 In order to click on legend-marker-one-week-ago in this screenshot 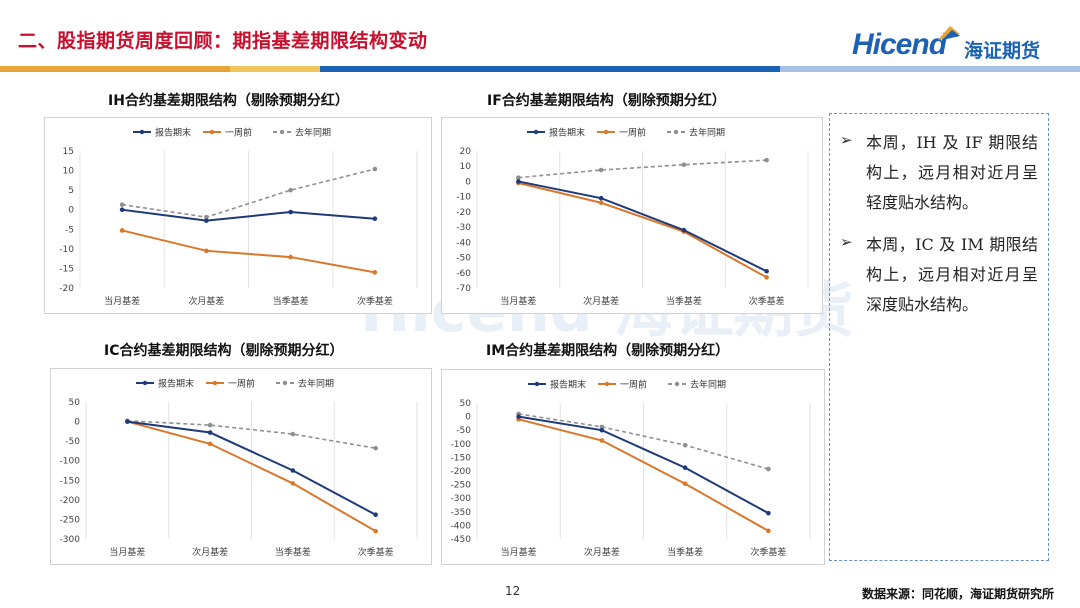, I will do `click(607, 384)`.